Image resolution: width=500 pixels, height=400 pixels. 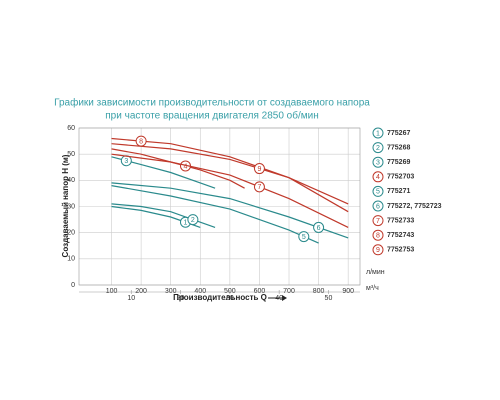 I want to click on curve-marker-label: 9, so click(x=259, y=169).